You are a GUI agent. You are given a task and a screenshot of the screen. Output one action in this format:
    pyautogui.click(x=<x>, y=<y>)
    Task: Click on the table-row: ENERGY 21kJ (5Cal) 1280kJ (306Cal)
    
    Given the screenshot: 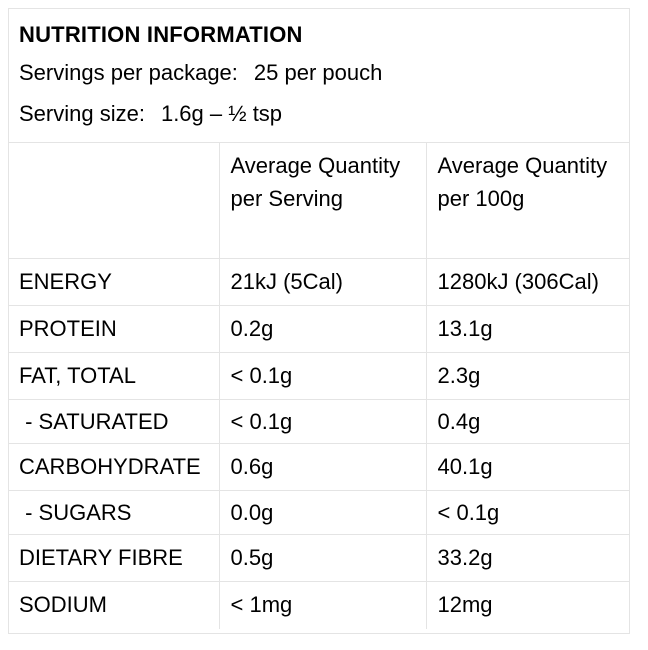 What is the action you would take?
    pyautogui.click(x=319, y=282)
    